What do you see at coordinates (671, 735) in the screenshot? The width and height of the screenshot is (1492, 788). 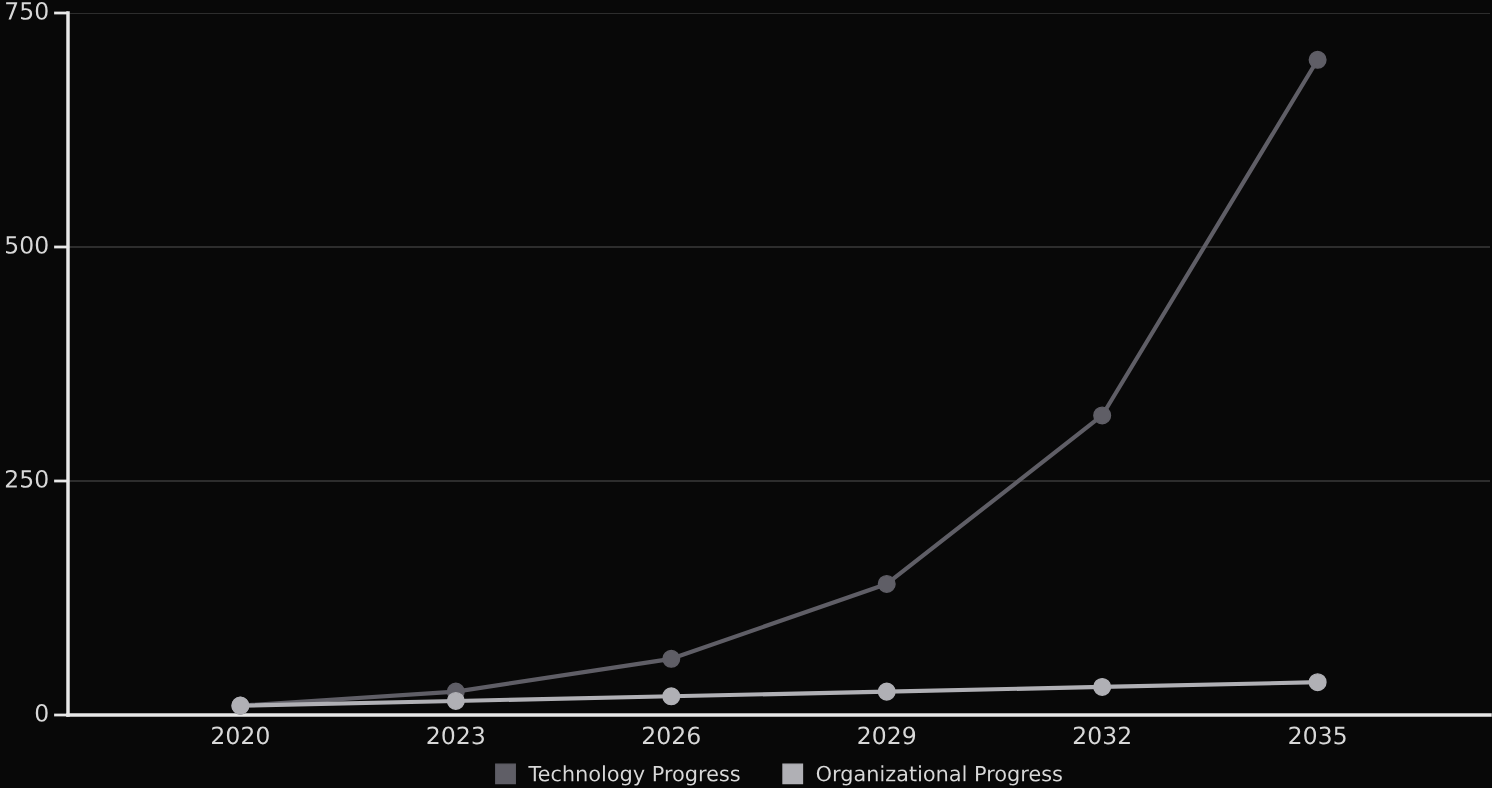 I see `x-tick-label: 2026` at bounding box center [671, 735].